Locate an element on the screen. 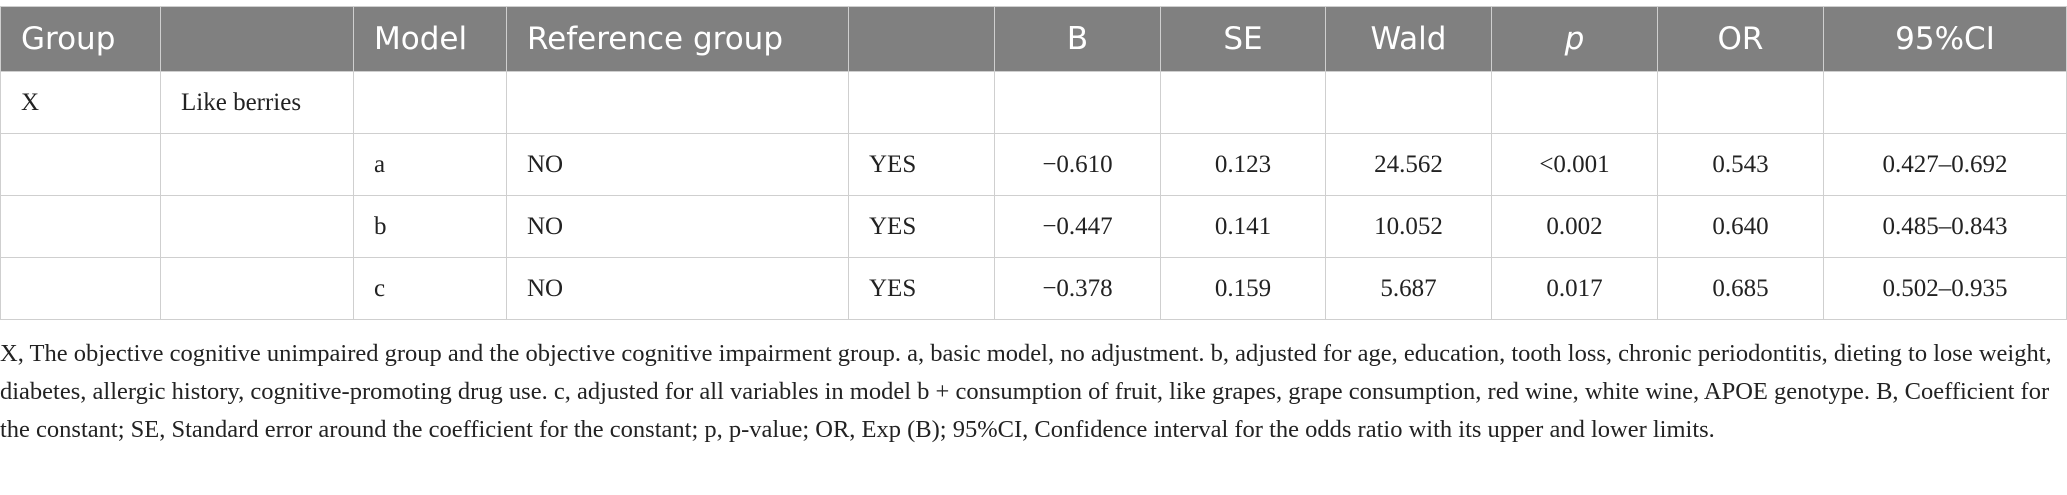 The height and width of the screenshot is (495, 2067). table-cell: <0.001 is located at coordinates (1574, 164).